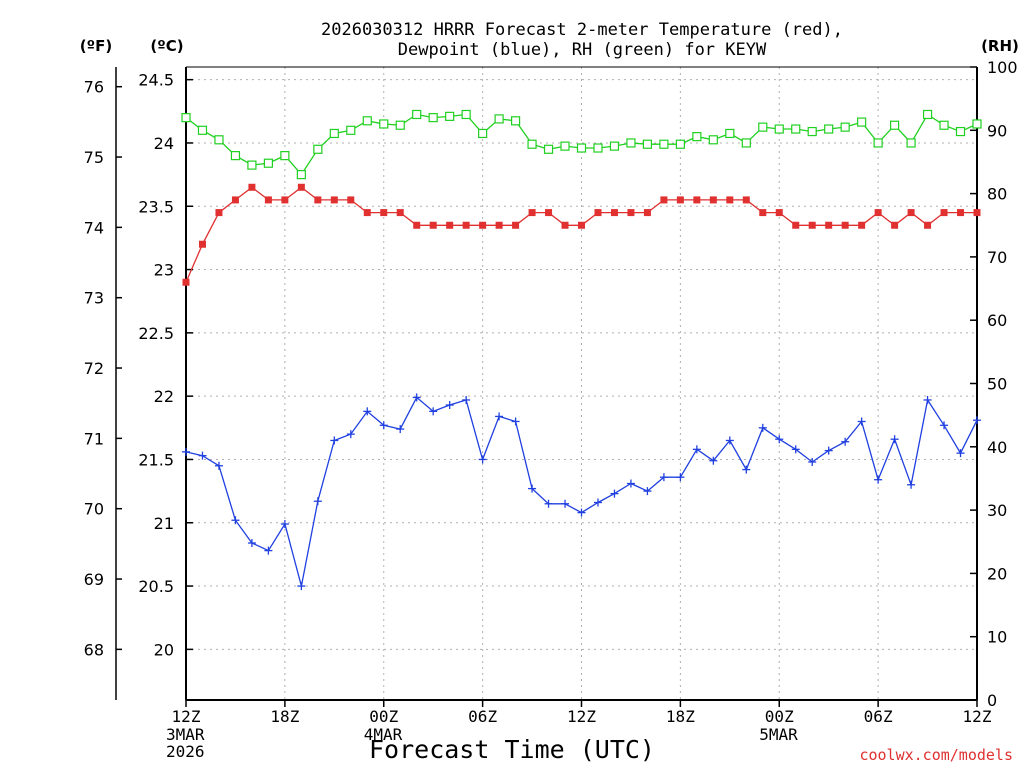 This screenshot has height=768, width=1024. Describe the element at coordinates (779, 716) in the screenshot. I see `x-tick-label: 00Z` at that location.